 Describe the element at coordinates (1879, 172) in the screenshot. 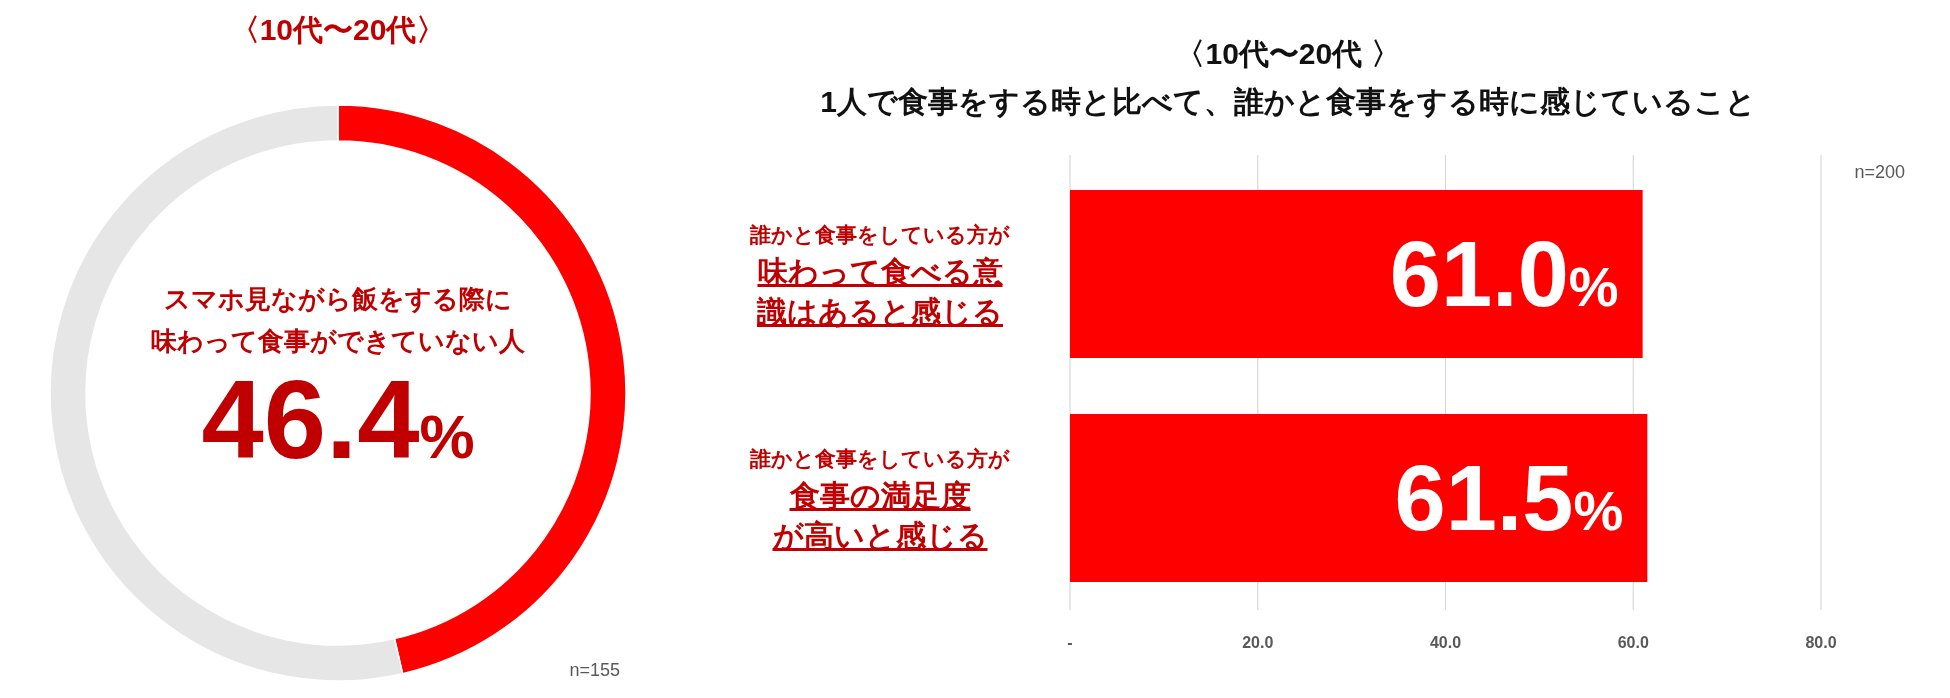

I see `text: n=200` at that location.